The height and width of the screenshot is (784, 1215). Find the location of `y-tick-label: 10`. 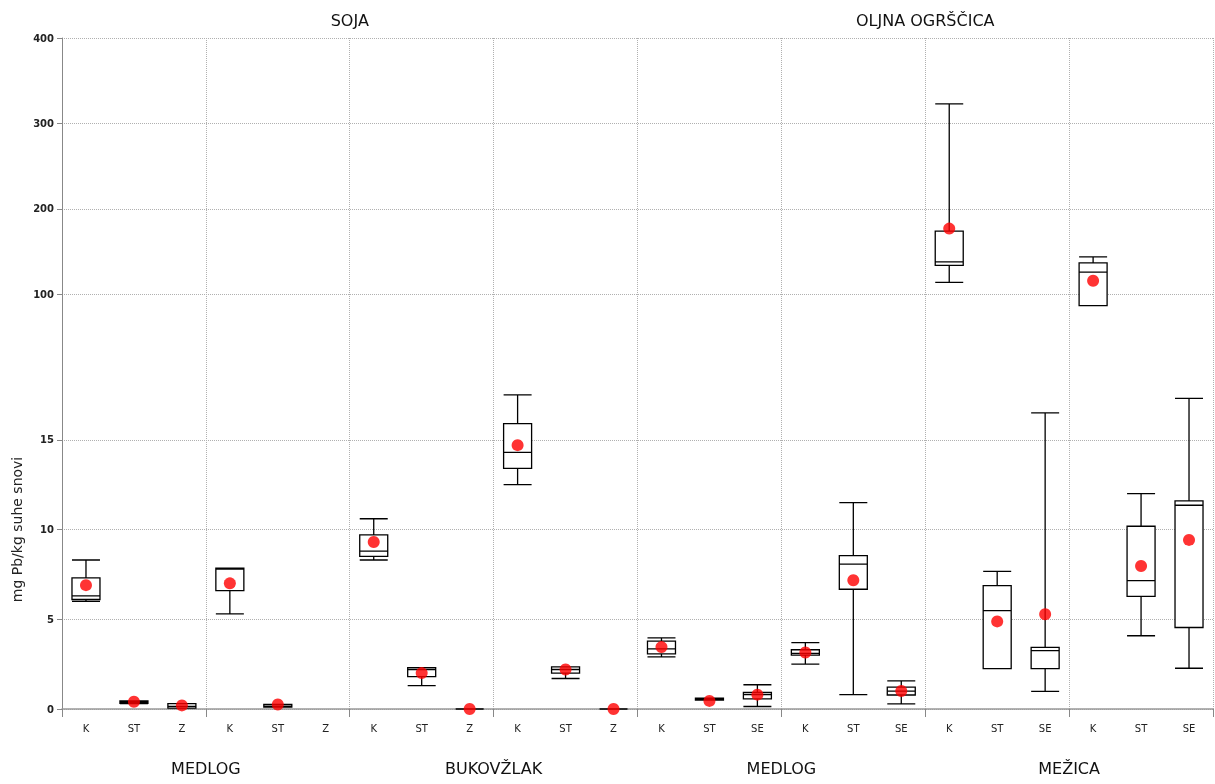

y-tick-label: 10 is located at coordinates (47, 529).